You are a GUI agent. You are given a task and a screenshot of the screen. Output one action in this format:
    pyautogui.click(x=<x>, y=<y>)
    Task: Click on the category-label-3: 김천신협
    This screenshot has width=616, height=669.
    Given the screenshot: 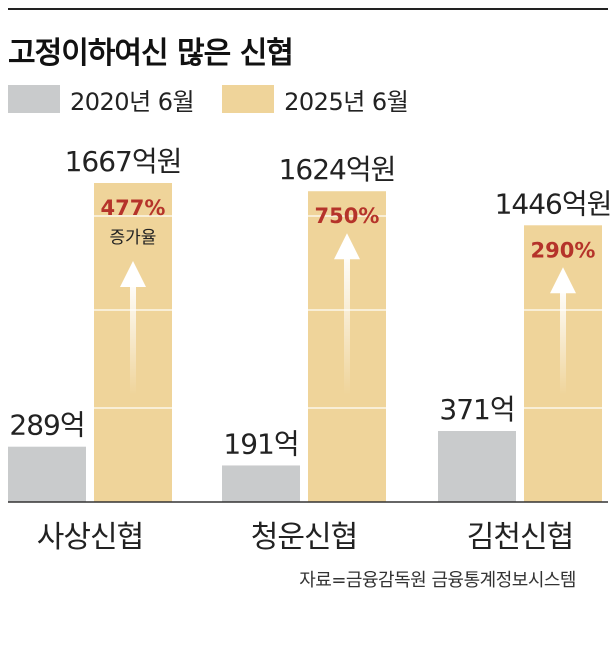 What is the action you would take?
    pyautogui.click(x=520, y=537)
    